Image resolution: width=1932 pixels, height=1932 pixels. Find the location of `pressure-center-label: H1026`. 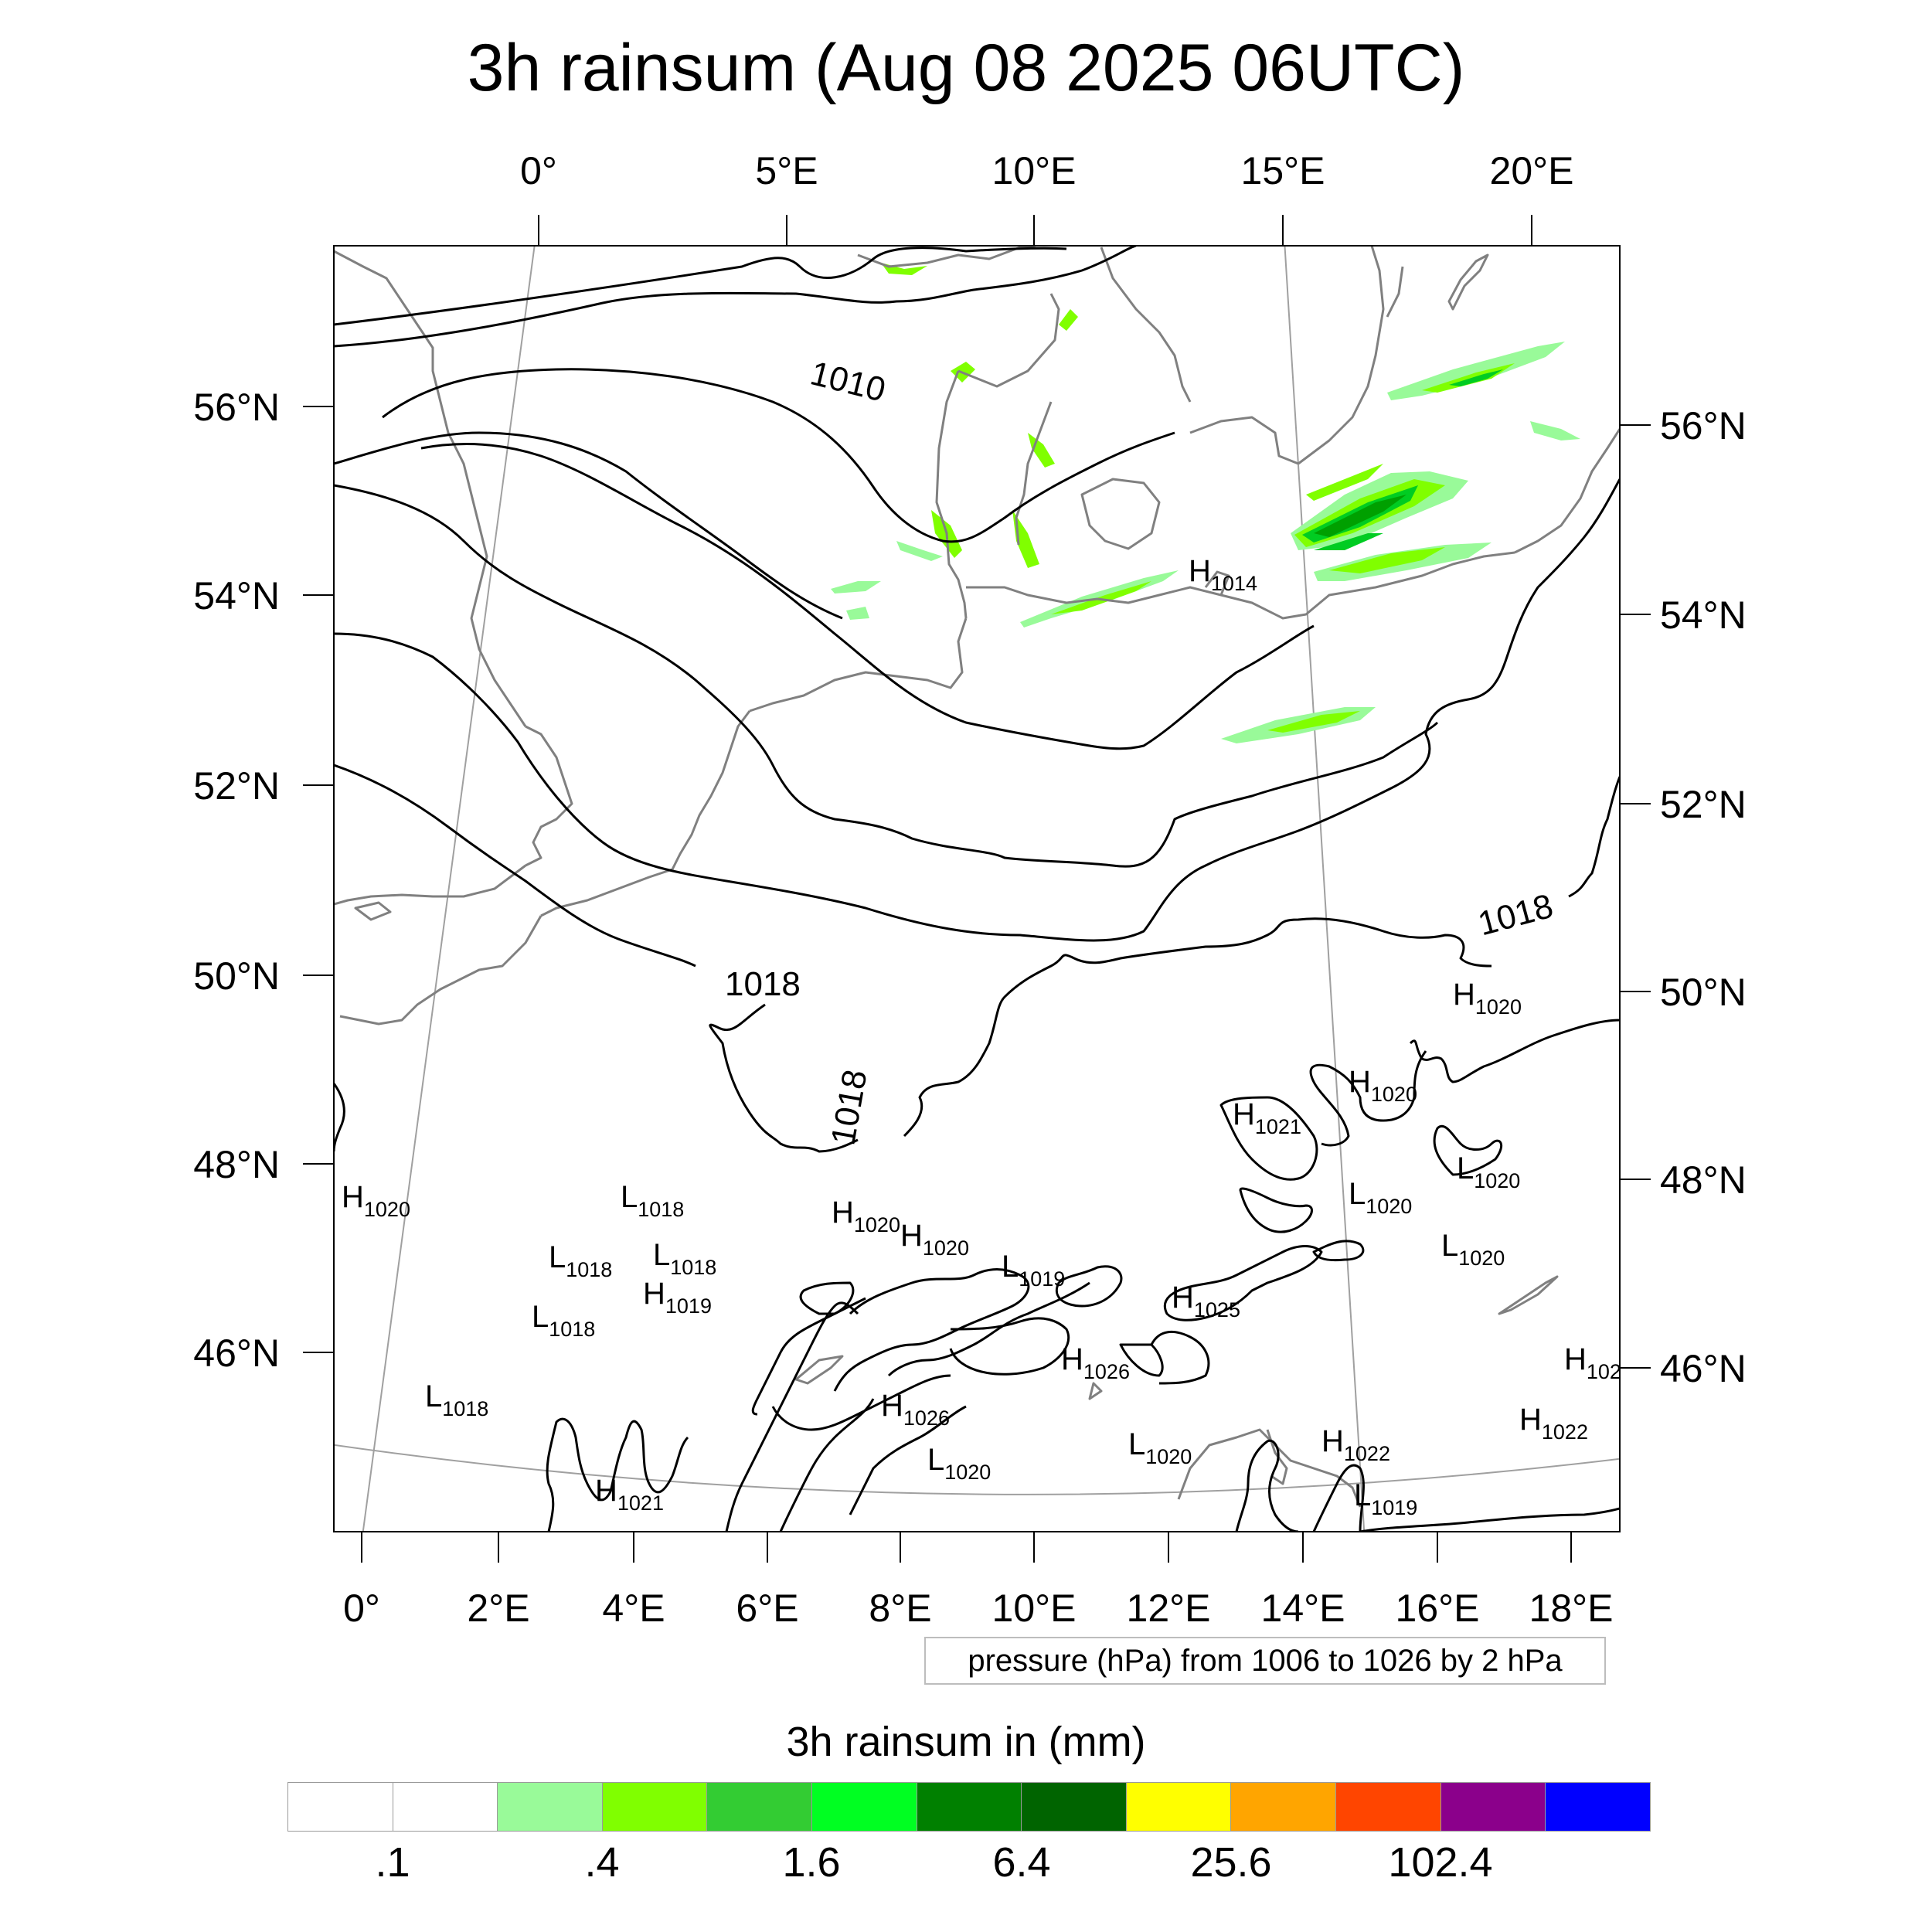

pressure-center-label: H1026 is located at coordinates (1095, 1362).